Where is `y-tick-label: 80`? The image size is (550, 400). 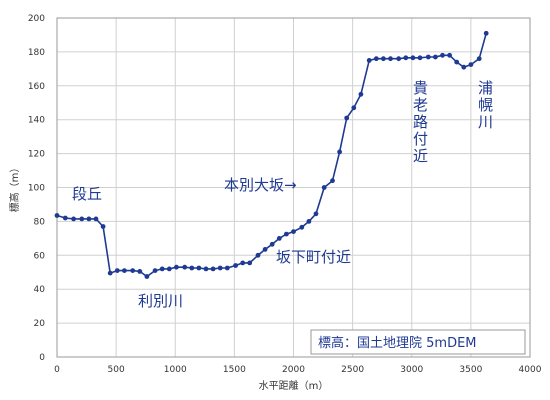
y-tick-label: 80 is located at coordinates (40, 222).